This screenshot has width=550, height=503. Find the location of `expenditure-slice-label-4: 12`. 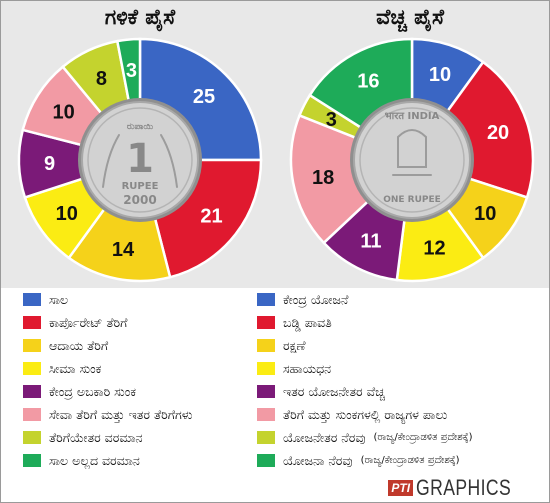

expenditure-slice-label-4: 12 is located at coordinates (434, 249).